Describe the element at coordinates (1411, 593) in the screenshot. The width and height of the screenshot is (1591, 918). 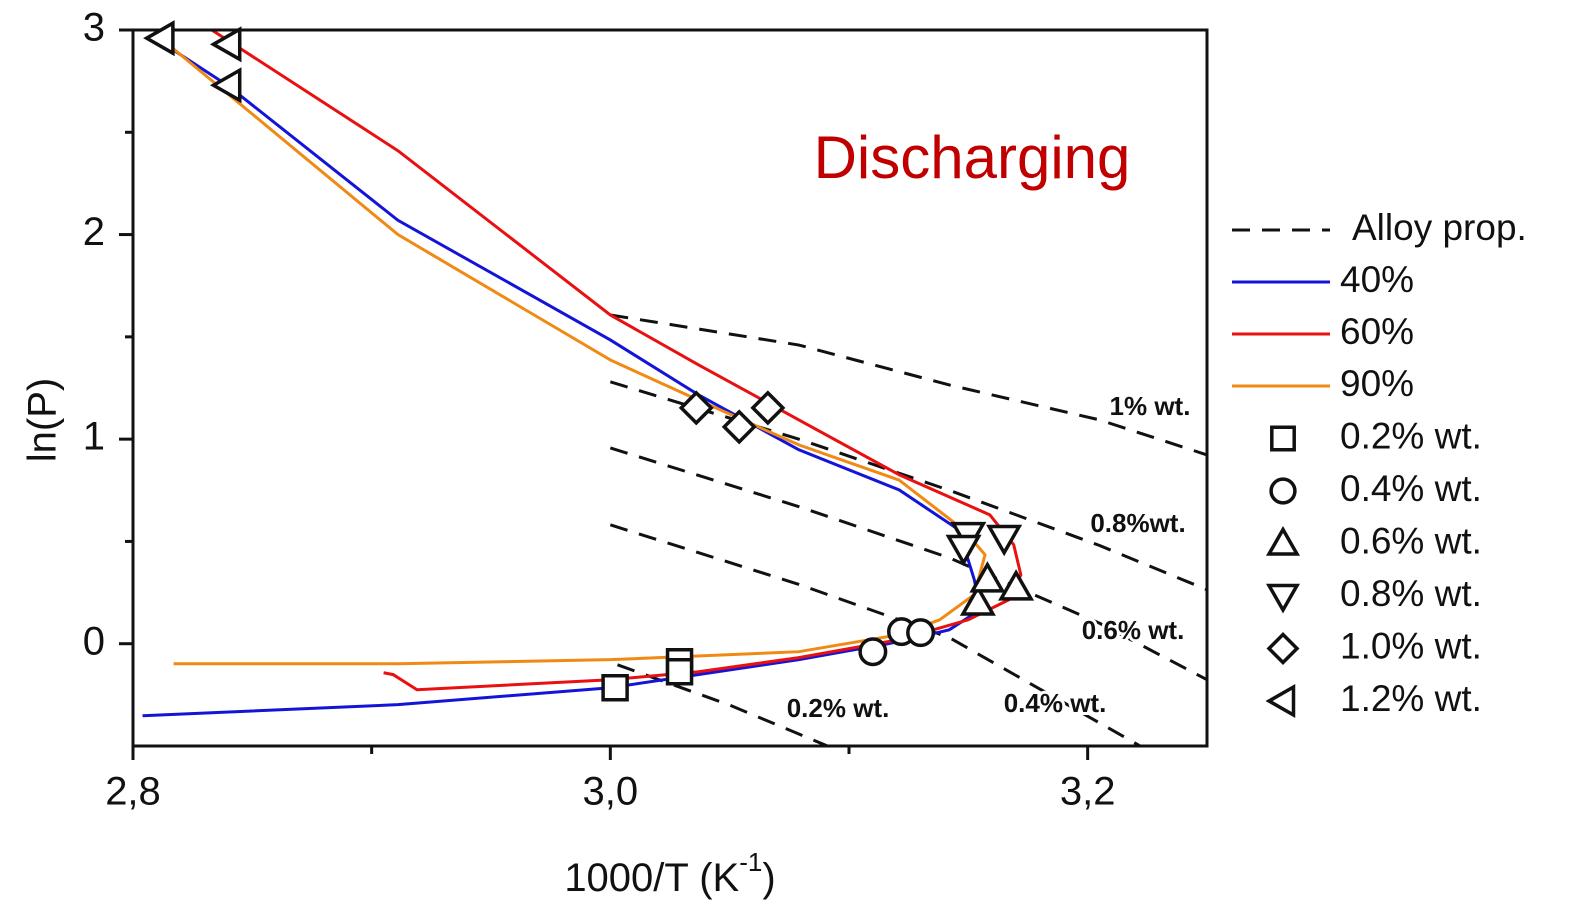
I see `legend-label: 0.8% wt.` at that location.